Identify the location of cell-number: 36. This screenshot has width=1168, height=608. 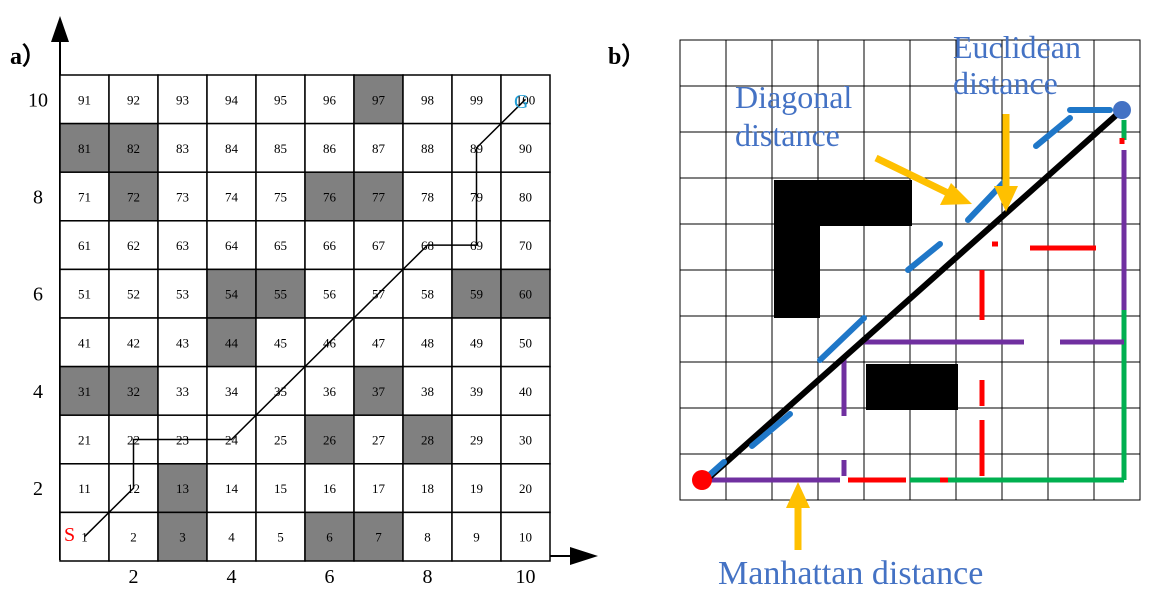
(330, 391).